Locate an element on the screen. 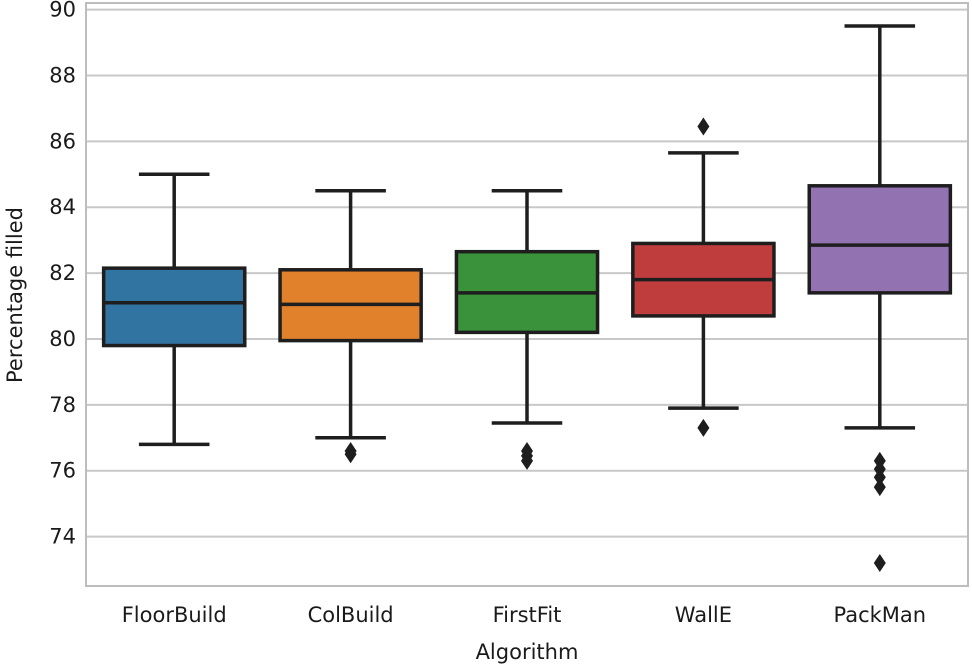 The width and height of the screenshot is (972, 667). y-tick-88: 88 is located at coordinates (62, 75).